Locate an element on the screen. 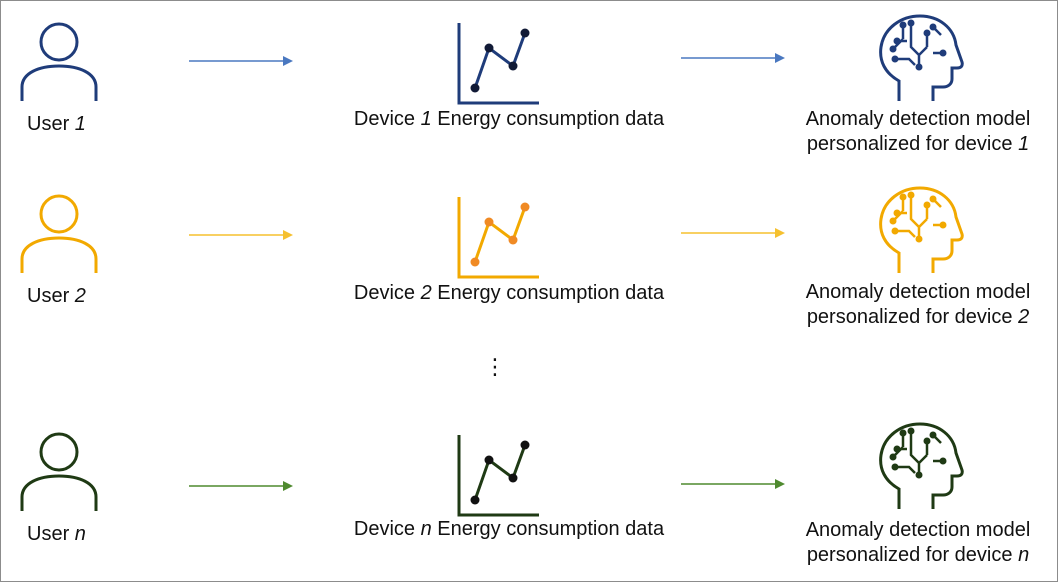  model-index: 1 is located at coordinates (1024, 144).